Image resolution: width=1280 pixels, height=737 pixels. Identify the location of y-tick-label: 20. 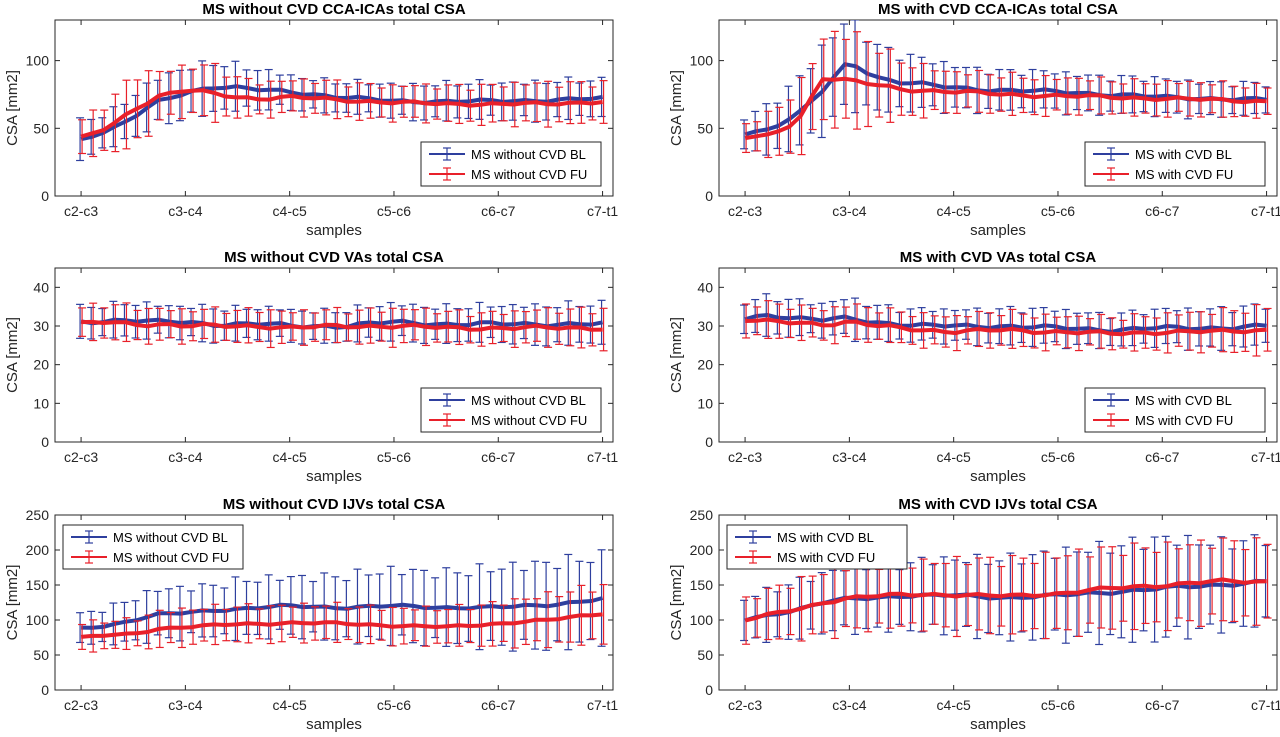
(705, 365).